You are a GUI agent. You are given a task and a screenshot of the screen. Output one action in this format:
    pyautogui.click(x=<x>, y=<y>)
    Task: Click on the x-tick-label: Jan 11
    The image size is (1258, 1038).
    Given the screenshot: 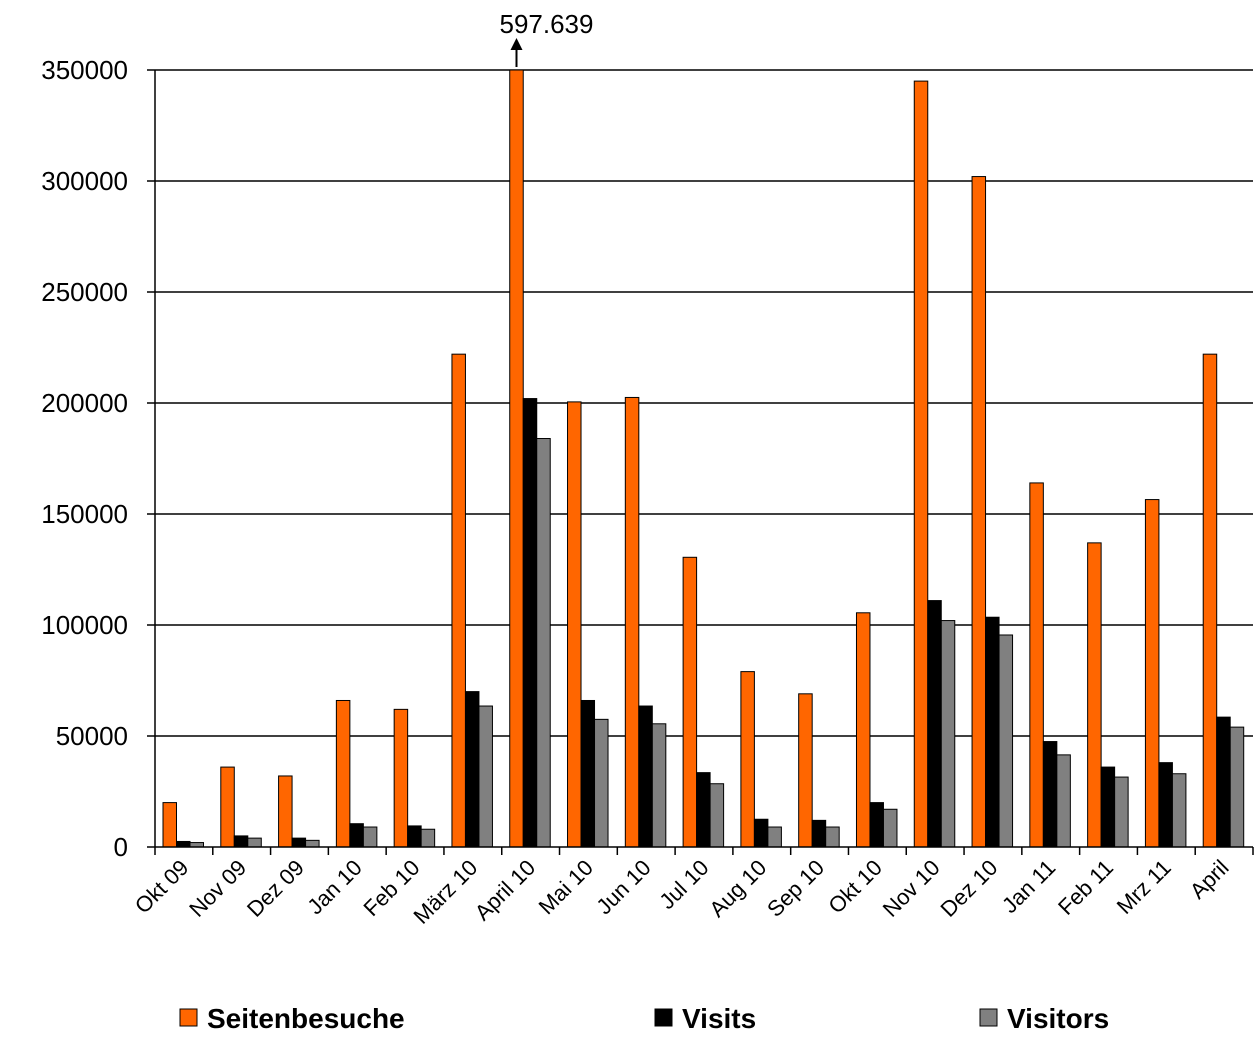 What is the action you would take?
    pyautogui.click(x=1028, y=886)
    